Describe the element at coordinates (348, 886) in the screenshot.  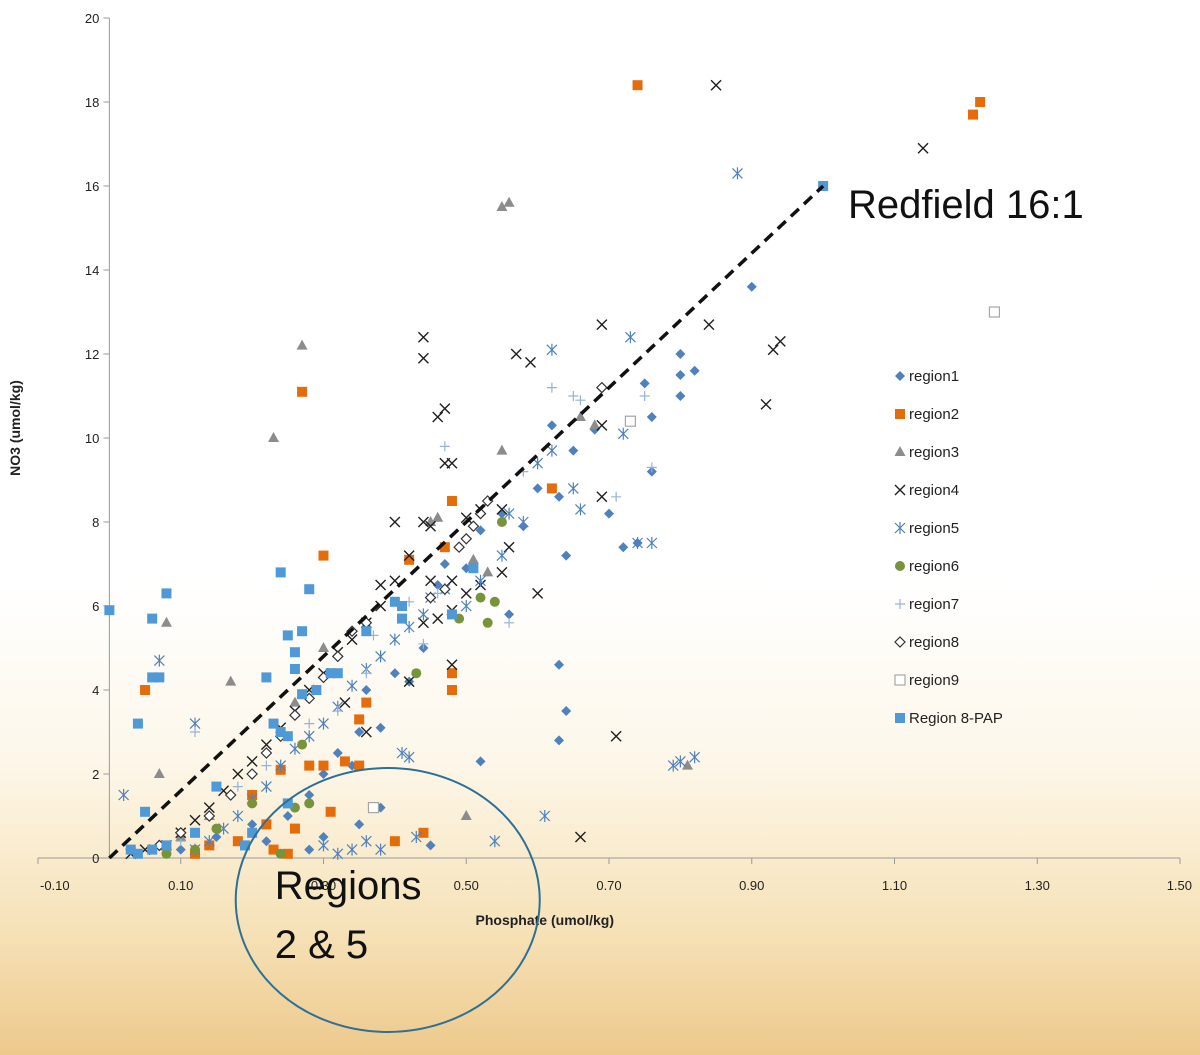
I see `regions-label-line1: Regions` at that location.